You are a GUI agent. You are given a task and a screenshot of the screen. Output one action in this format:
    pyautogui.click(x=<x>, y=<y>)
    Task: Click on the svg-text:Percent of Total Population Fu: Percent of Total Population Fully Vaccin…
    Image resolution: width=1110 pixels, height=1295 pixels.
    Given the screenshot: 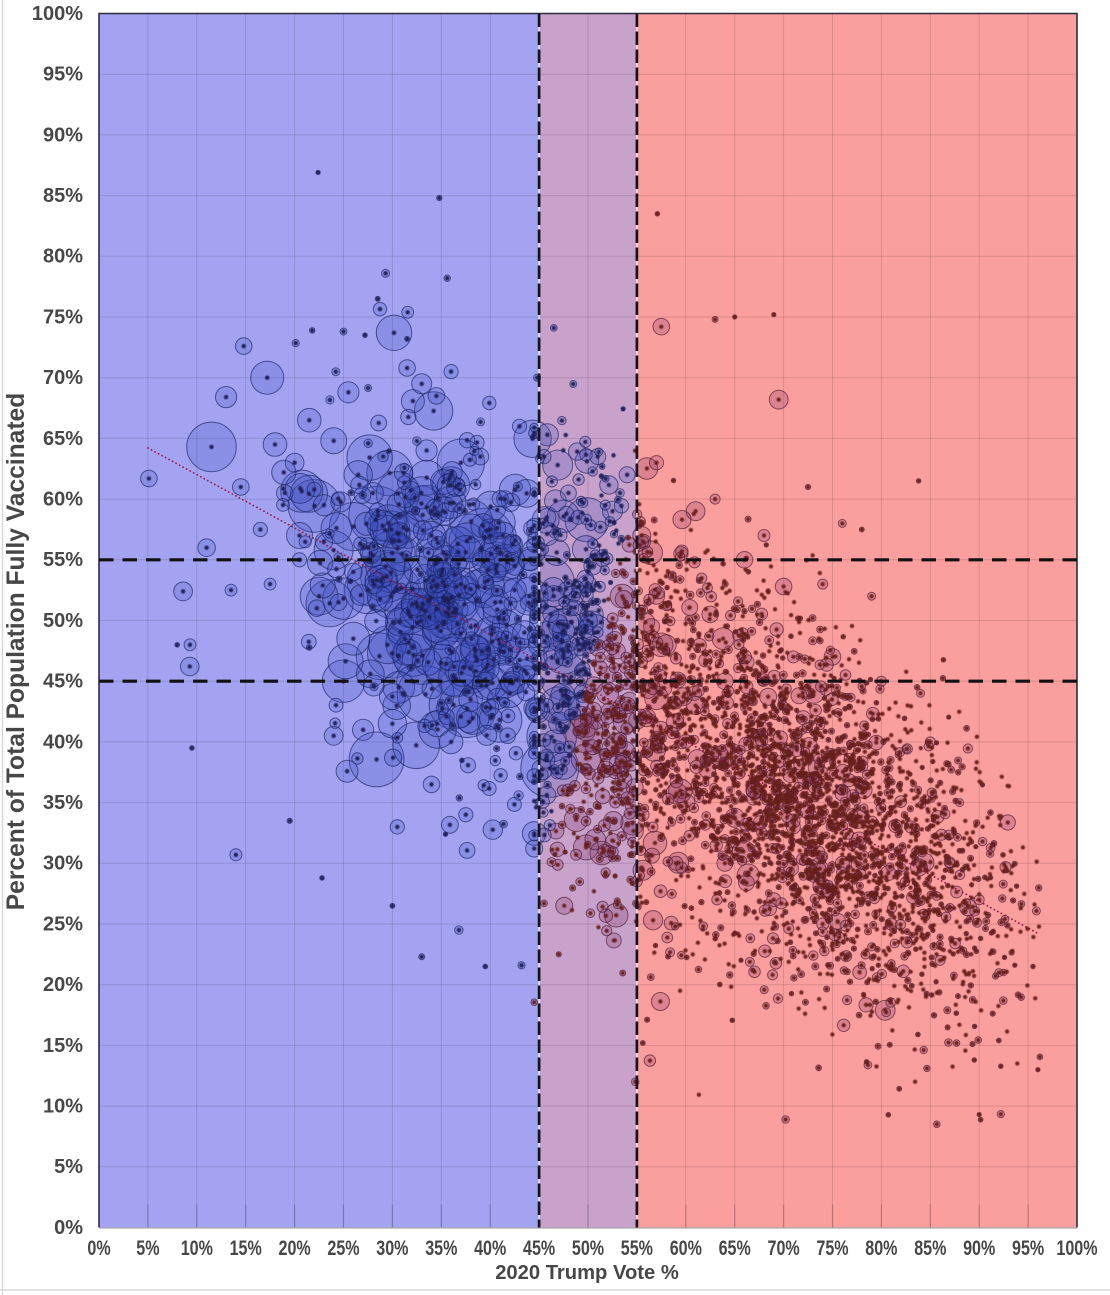 What is the action you would take?
    pyautogui.click(x=16, y=651)
    